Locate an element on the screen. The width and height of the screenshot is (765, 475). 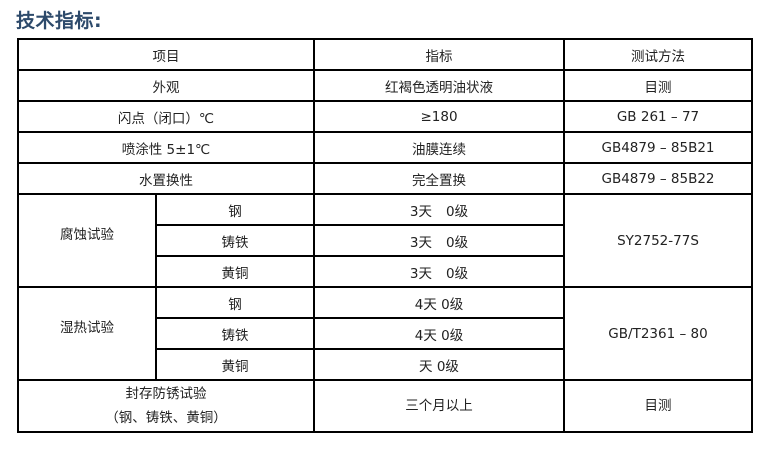
spec-cell: 三个月以上 is located at coordinates (439, 406).